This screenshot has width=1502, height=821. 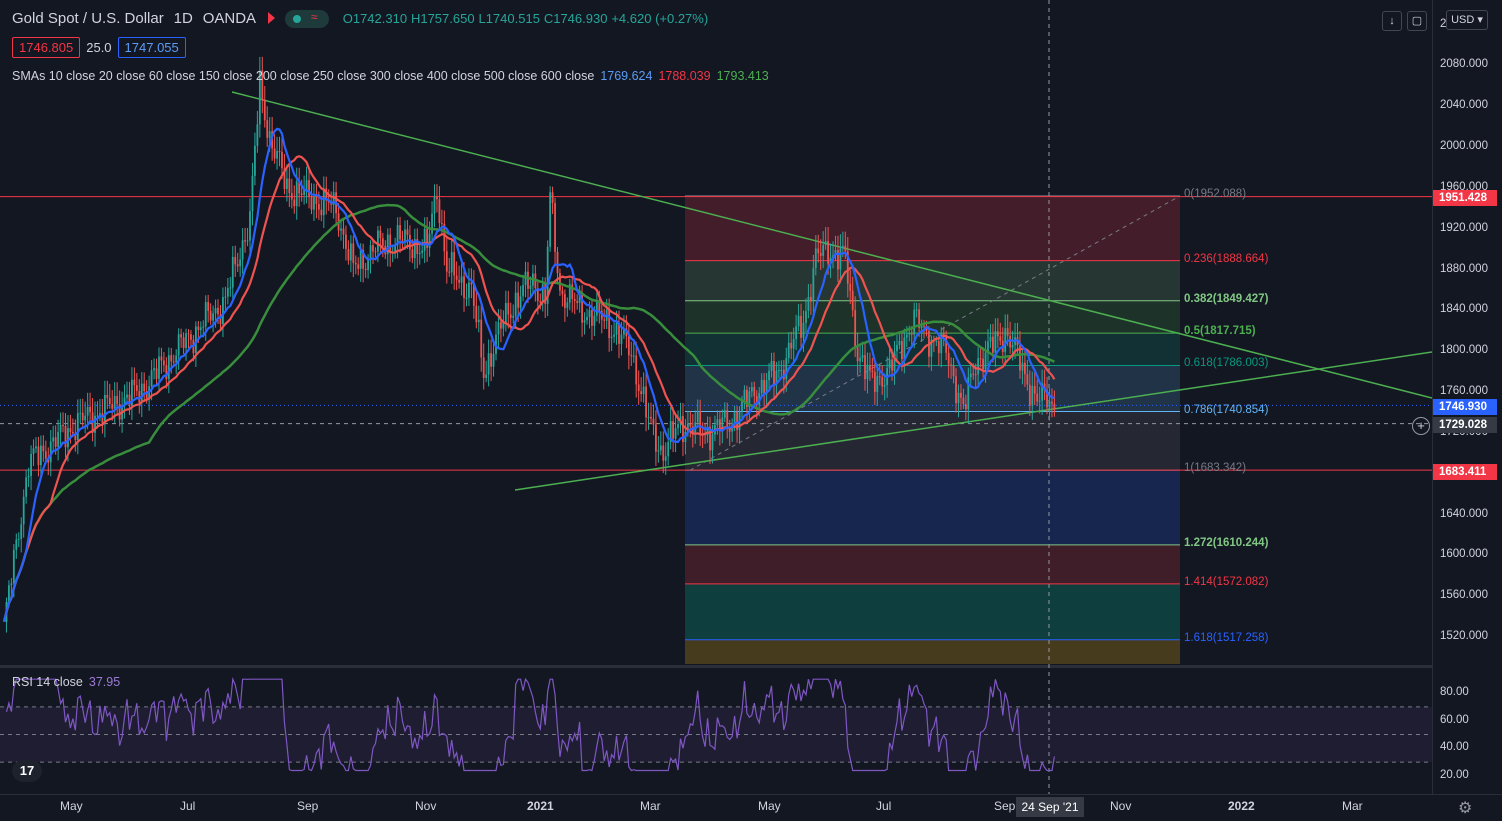 I want to click on price-axis, so click(x=1467, y=397).